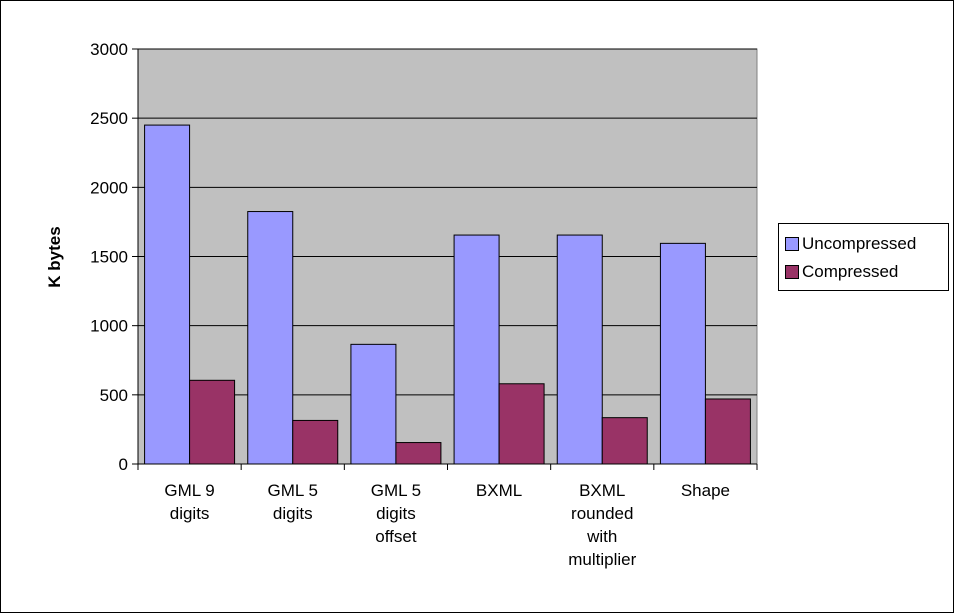 Image resolution: width=954 pixels, height=613 pixels. Describe the element at coordinates (792, 272) in the screenshot. I see `legend-swatch-compressed` at that location.